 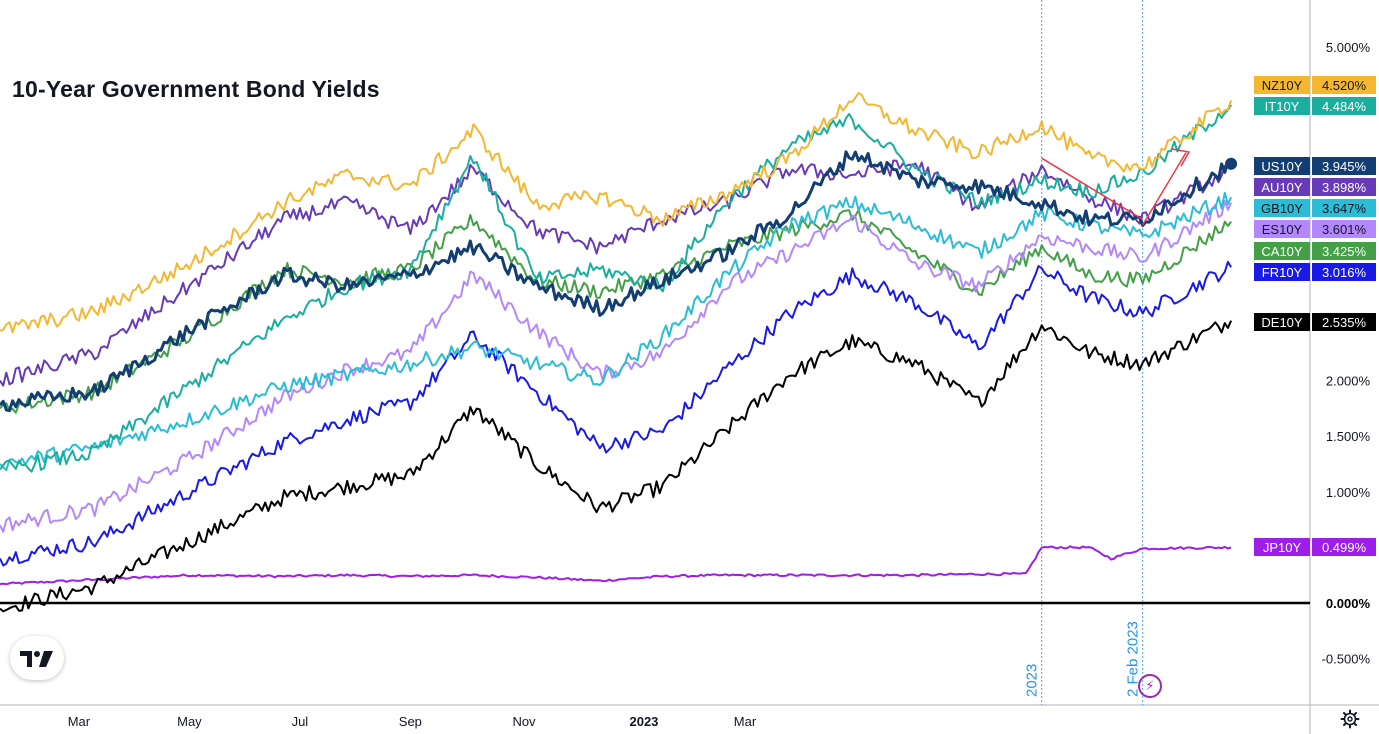 What do you see at coordinates (1348, 436) in the screenshot?
I see `y-tick-label: 1.500%` at bounding box center [1348, 436].